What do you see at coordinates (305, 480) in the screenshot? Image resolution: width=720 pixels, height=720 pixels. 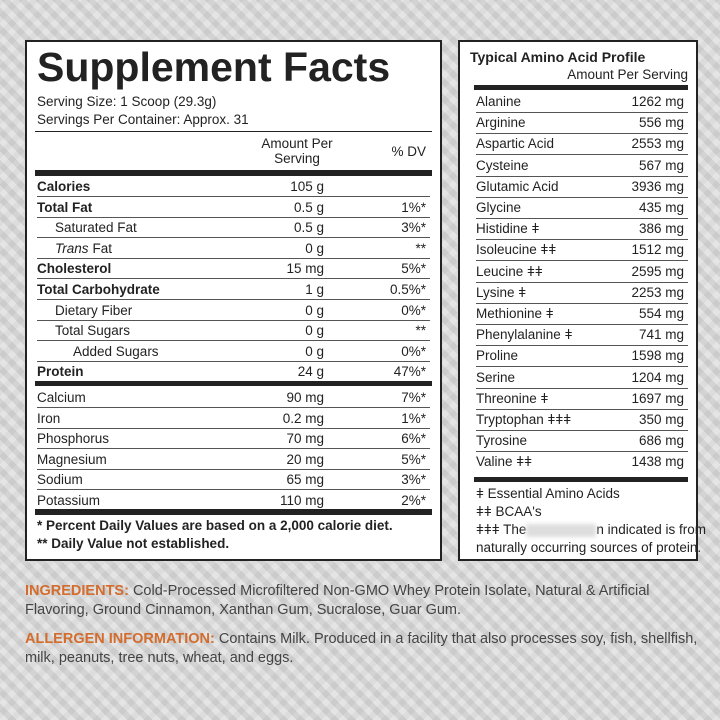 I see `amount: 65 mg` at bounding box center [305, 480].